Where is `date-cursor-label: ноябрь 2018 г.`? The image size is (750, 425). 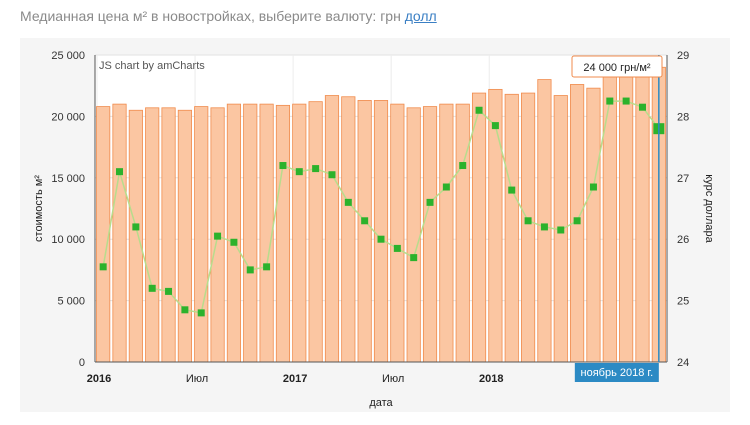
date-cursor-label: ноябрь 2018 г. is located at coordinates (617, 373).